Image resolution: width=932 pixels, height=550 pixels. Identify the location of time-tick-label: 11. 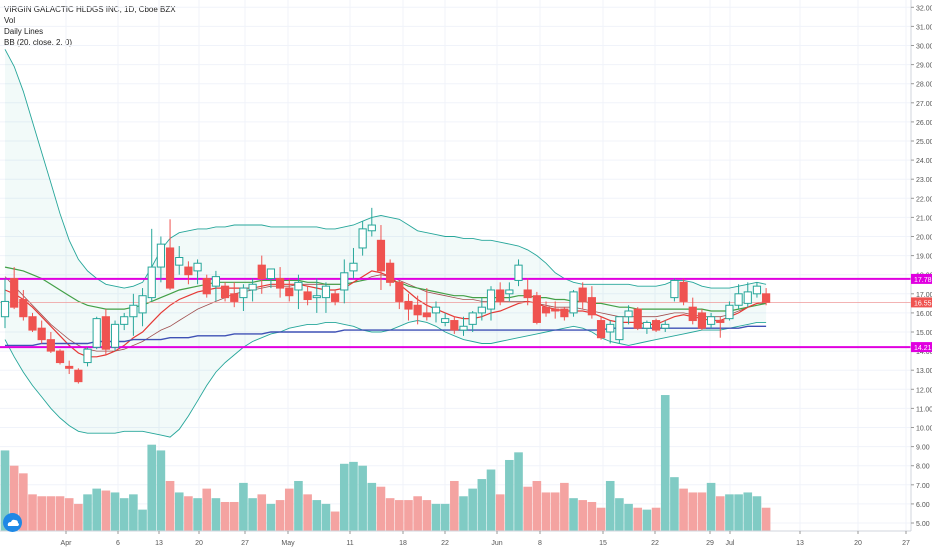
(349, 543).